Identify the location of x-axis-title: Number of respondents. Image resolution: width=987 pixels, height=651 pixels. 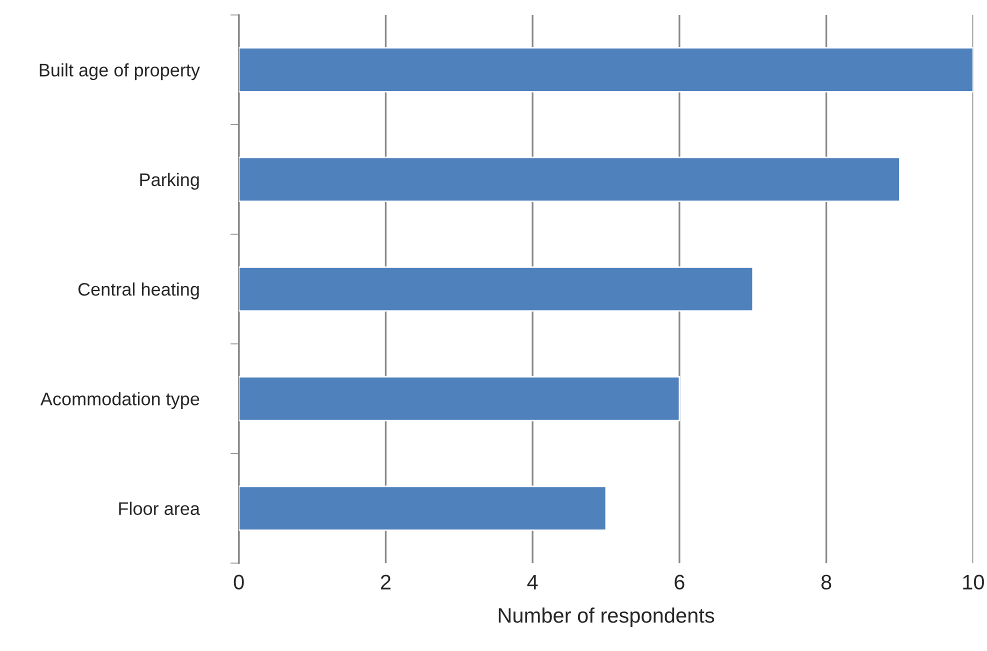
(606, 617).